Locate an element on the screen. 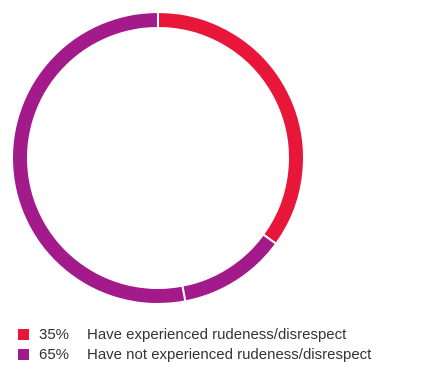 Image resolution: width=442 pixels, height=369 pixels. legend-percent-not-experienced: 65% is located at coordinates (54, 354).